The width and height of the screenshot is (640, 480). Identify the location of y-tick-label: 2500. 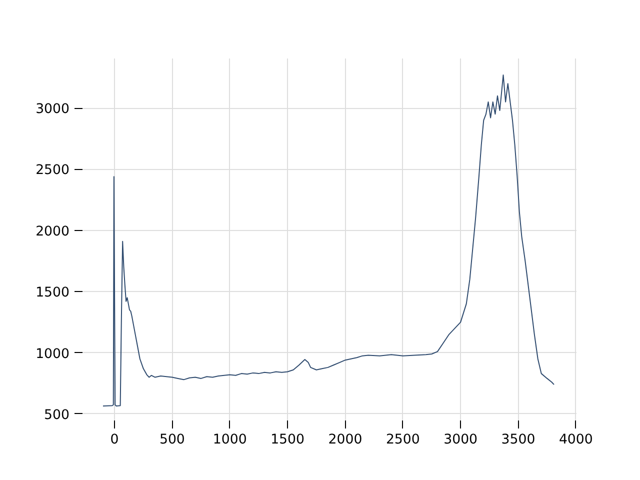
(53, 170).